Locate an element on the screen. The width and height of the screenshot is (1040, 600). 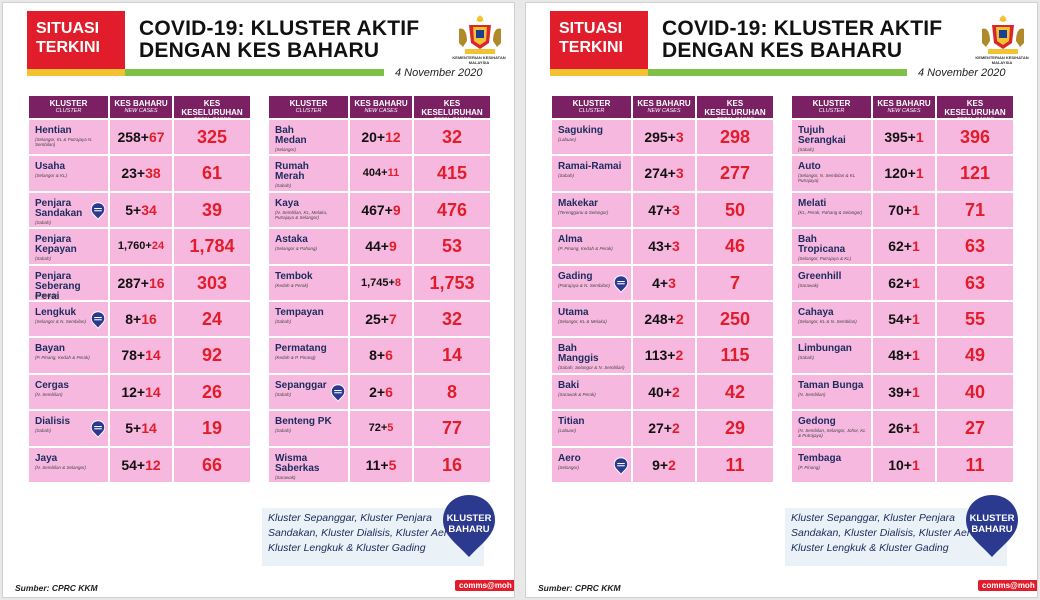
new-cases-increment: 3 is located at coordinates (672, 282).